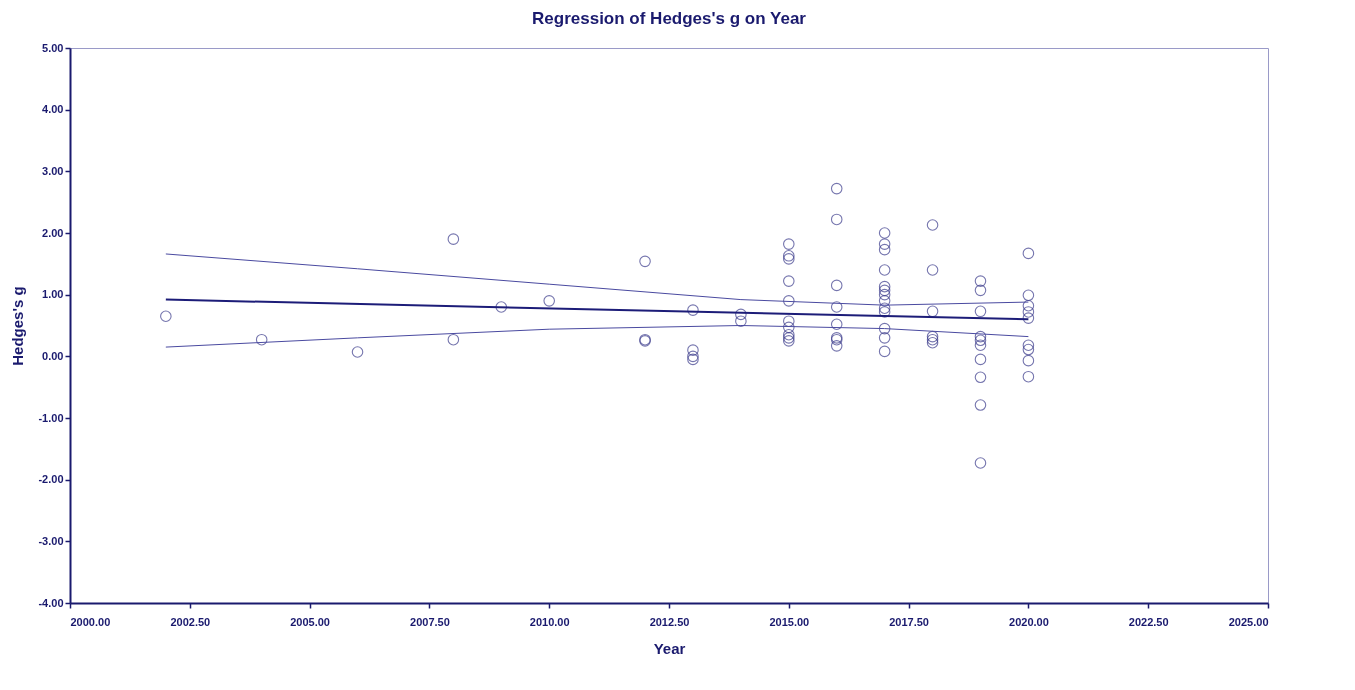  I want to click on x-tick-label: 2017.50, so click(909, 621).